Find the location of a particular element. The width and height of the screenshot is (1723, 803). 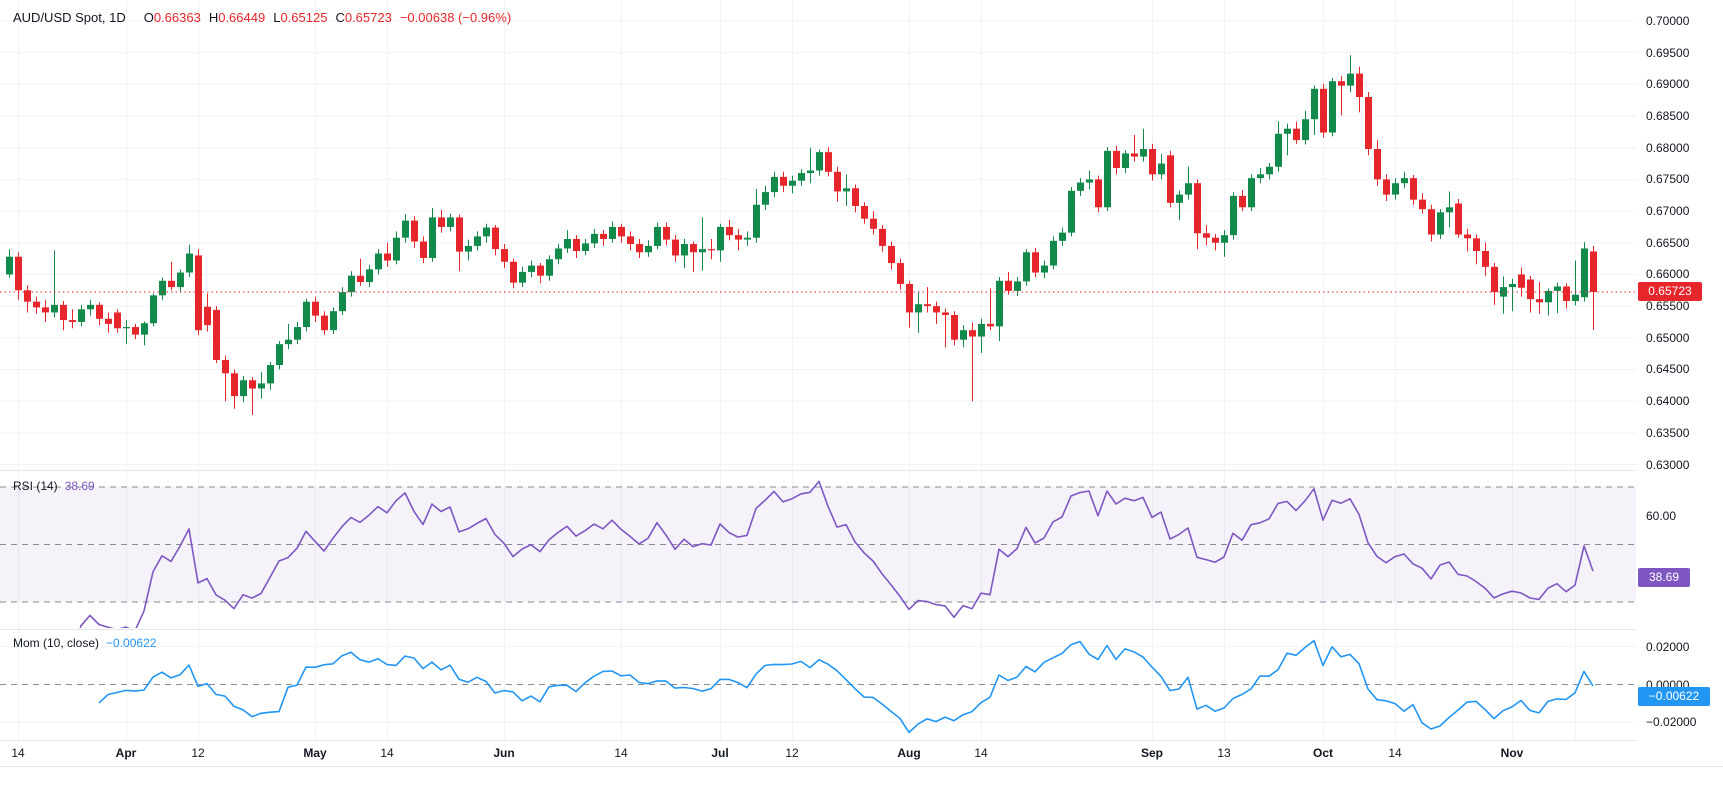

time-axis-label: Jul is located at coordinates (720, 753).